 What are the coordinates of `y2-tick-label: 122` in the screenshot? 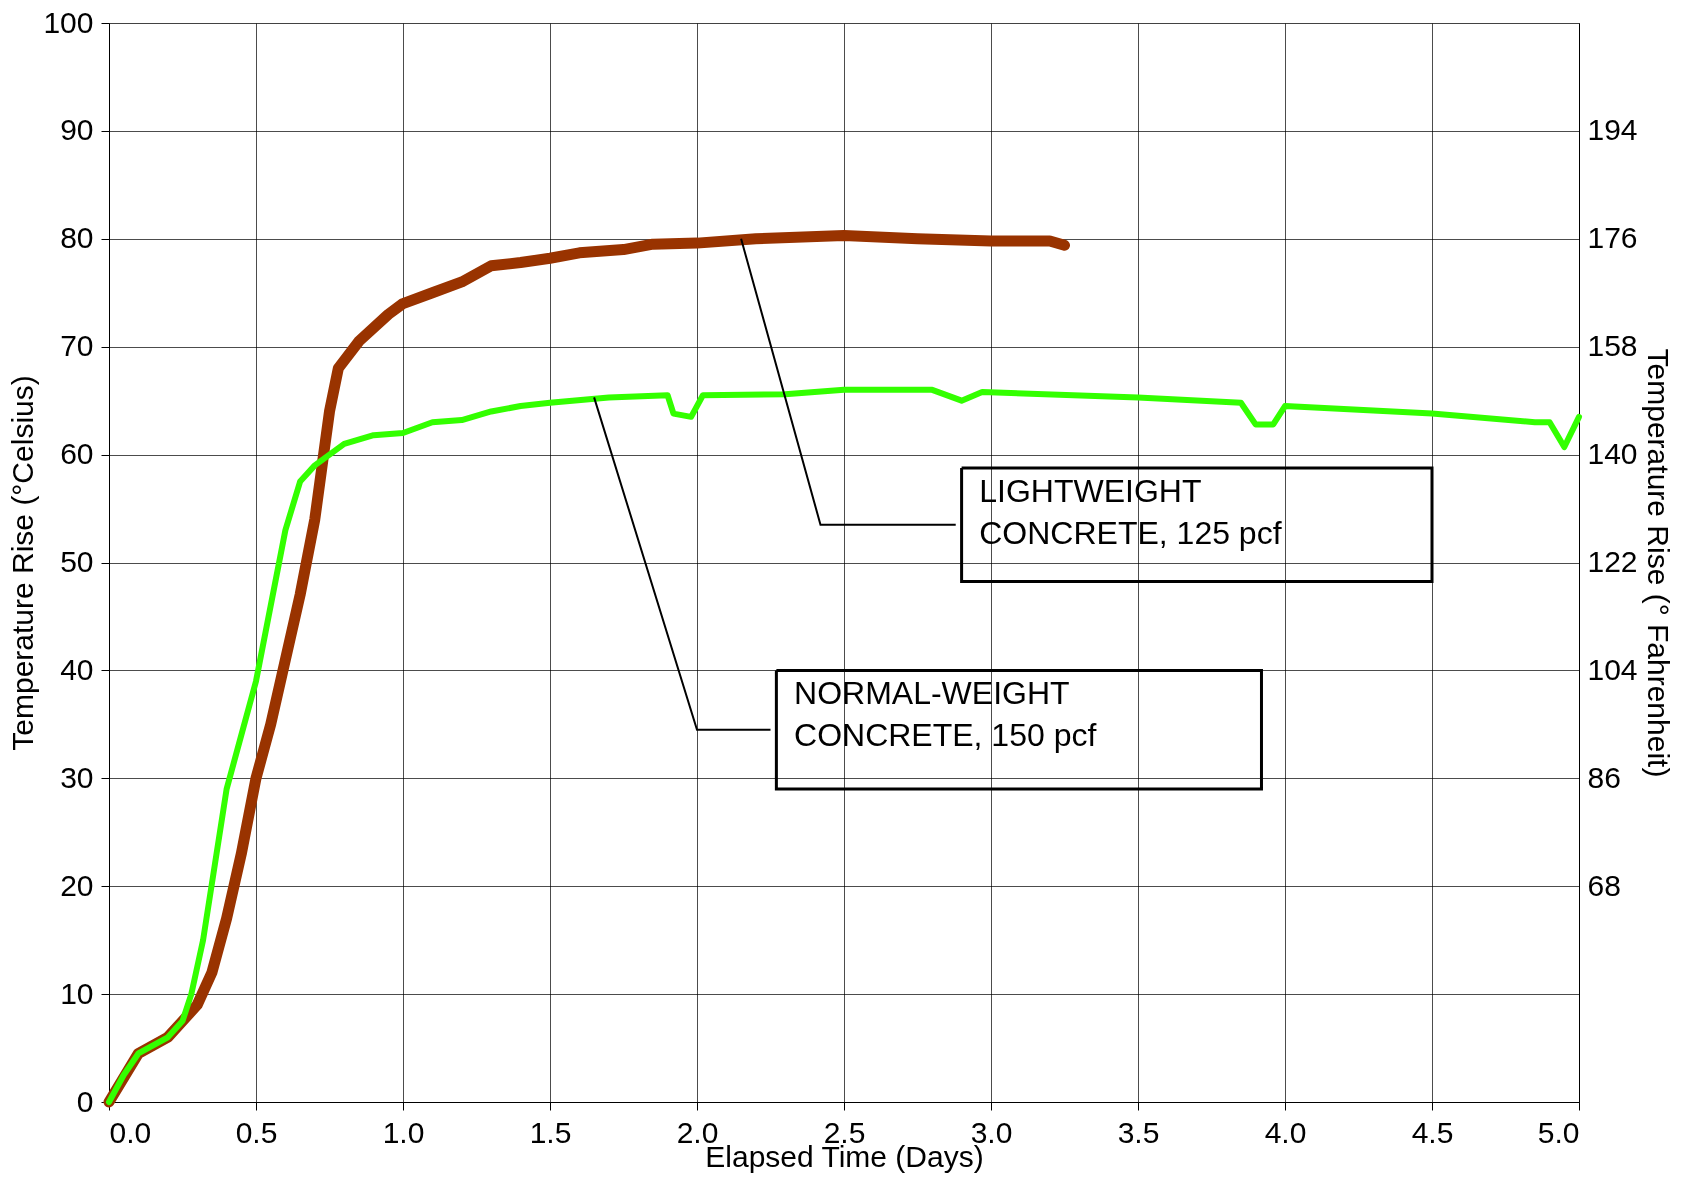 It's located at (1612, 561).